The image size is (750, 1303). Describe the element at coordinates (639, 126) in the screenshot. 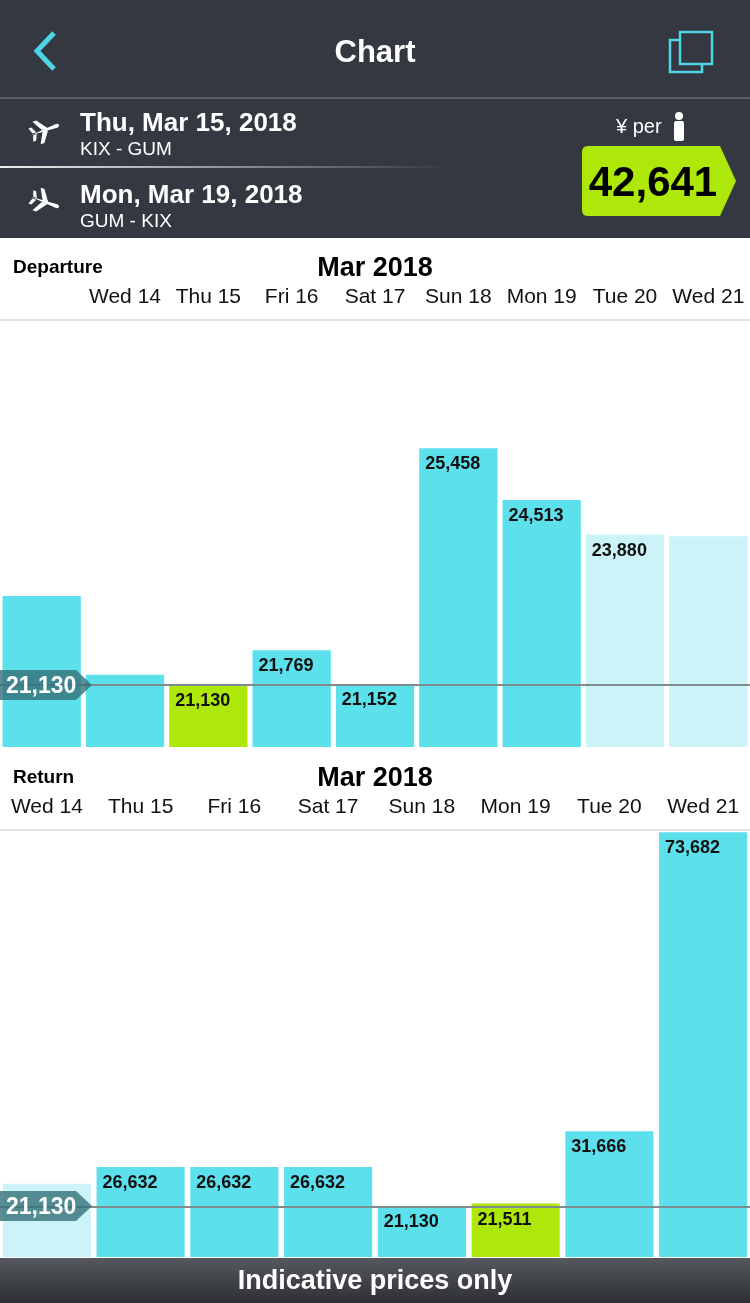

I see `text: ¥ per` at that location.